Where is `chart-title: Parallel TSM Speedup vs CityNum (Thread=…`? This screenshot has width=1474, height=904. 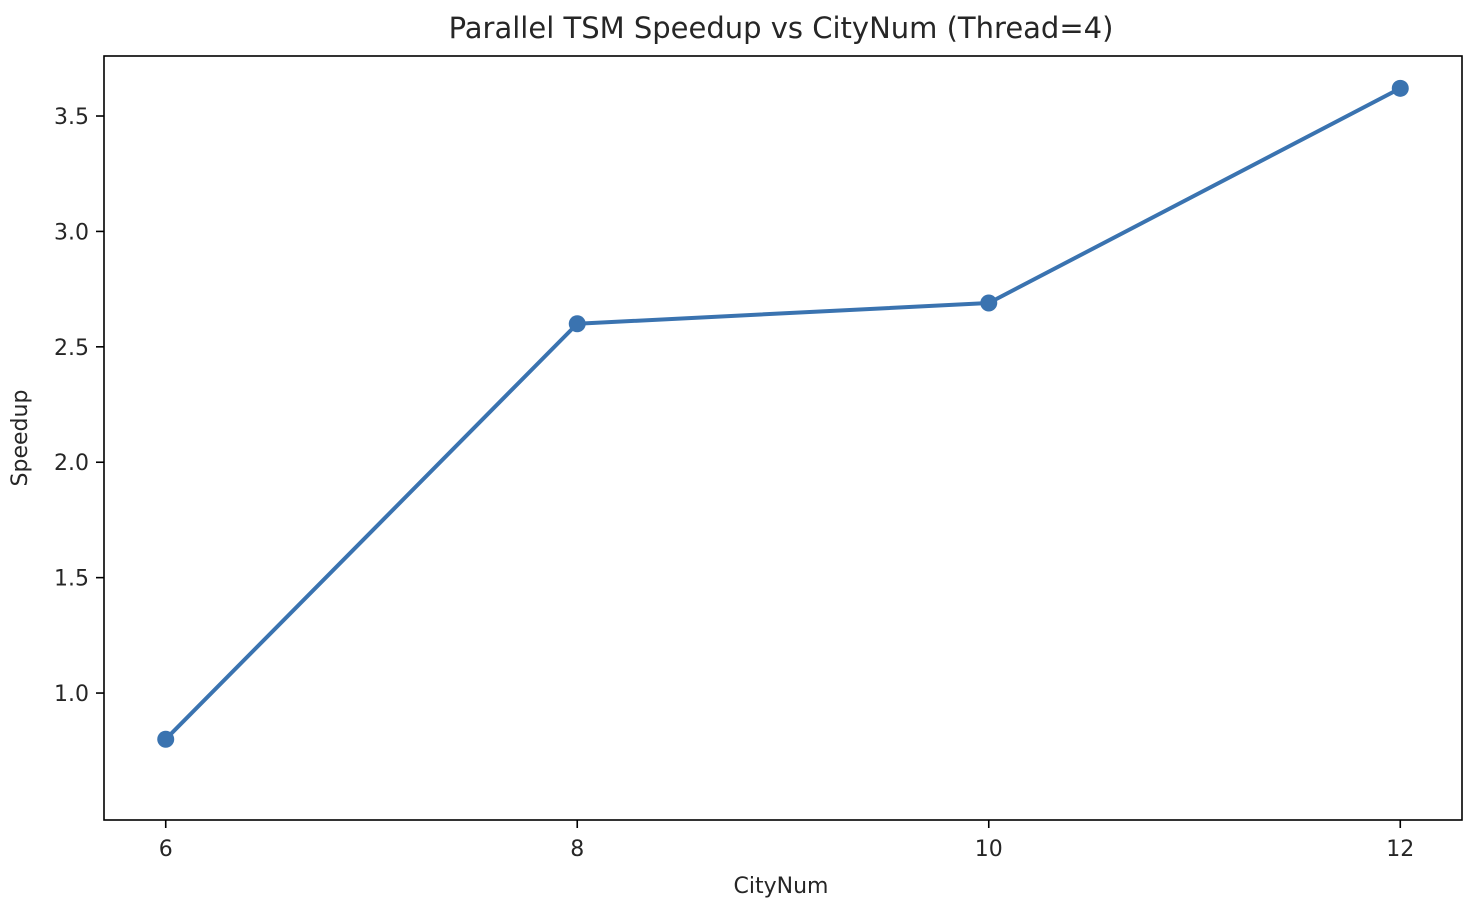
chart-title: Parallel TSM Speedup vs CityNum (Thread=… is located at coordinates (781, 28).